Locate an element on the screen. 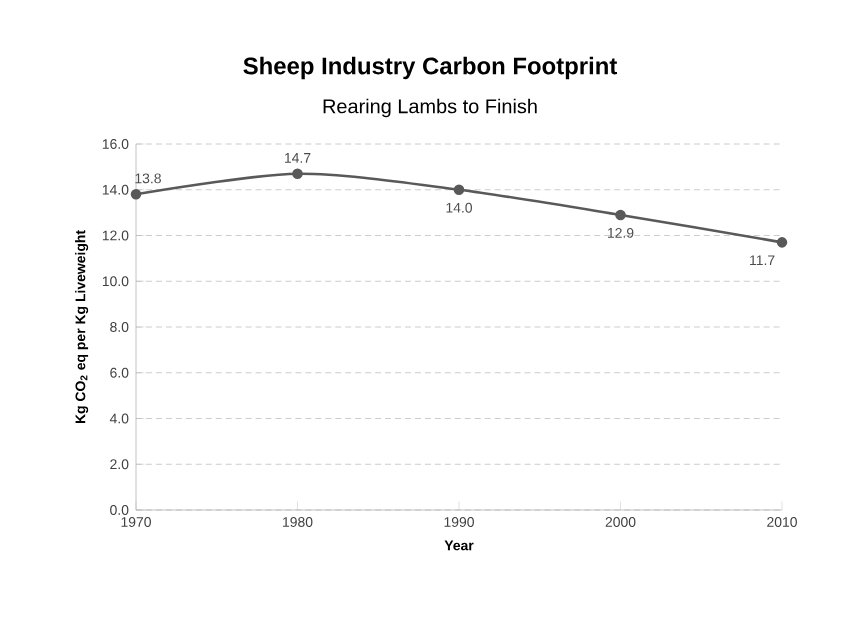 This screenshot has width=862, height=638. chart-subtitle: Rearing Lambs to Finish is located at coordinates (430, 108).